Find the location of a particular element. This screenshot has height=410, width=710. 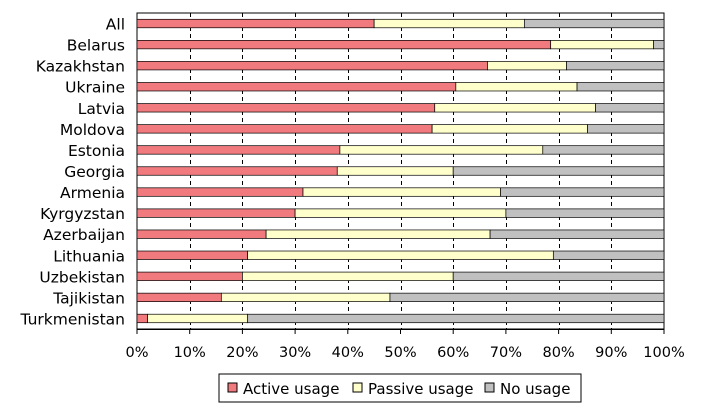

bar-uzbekistan-no-usage is located at coordinates (558, 276).